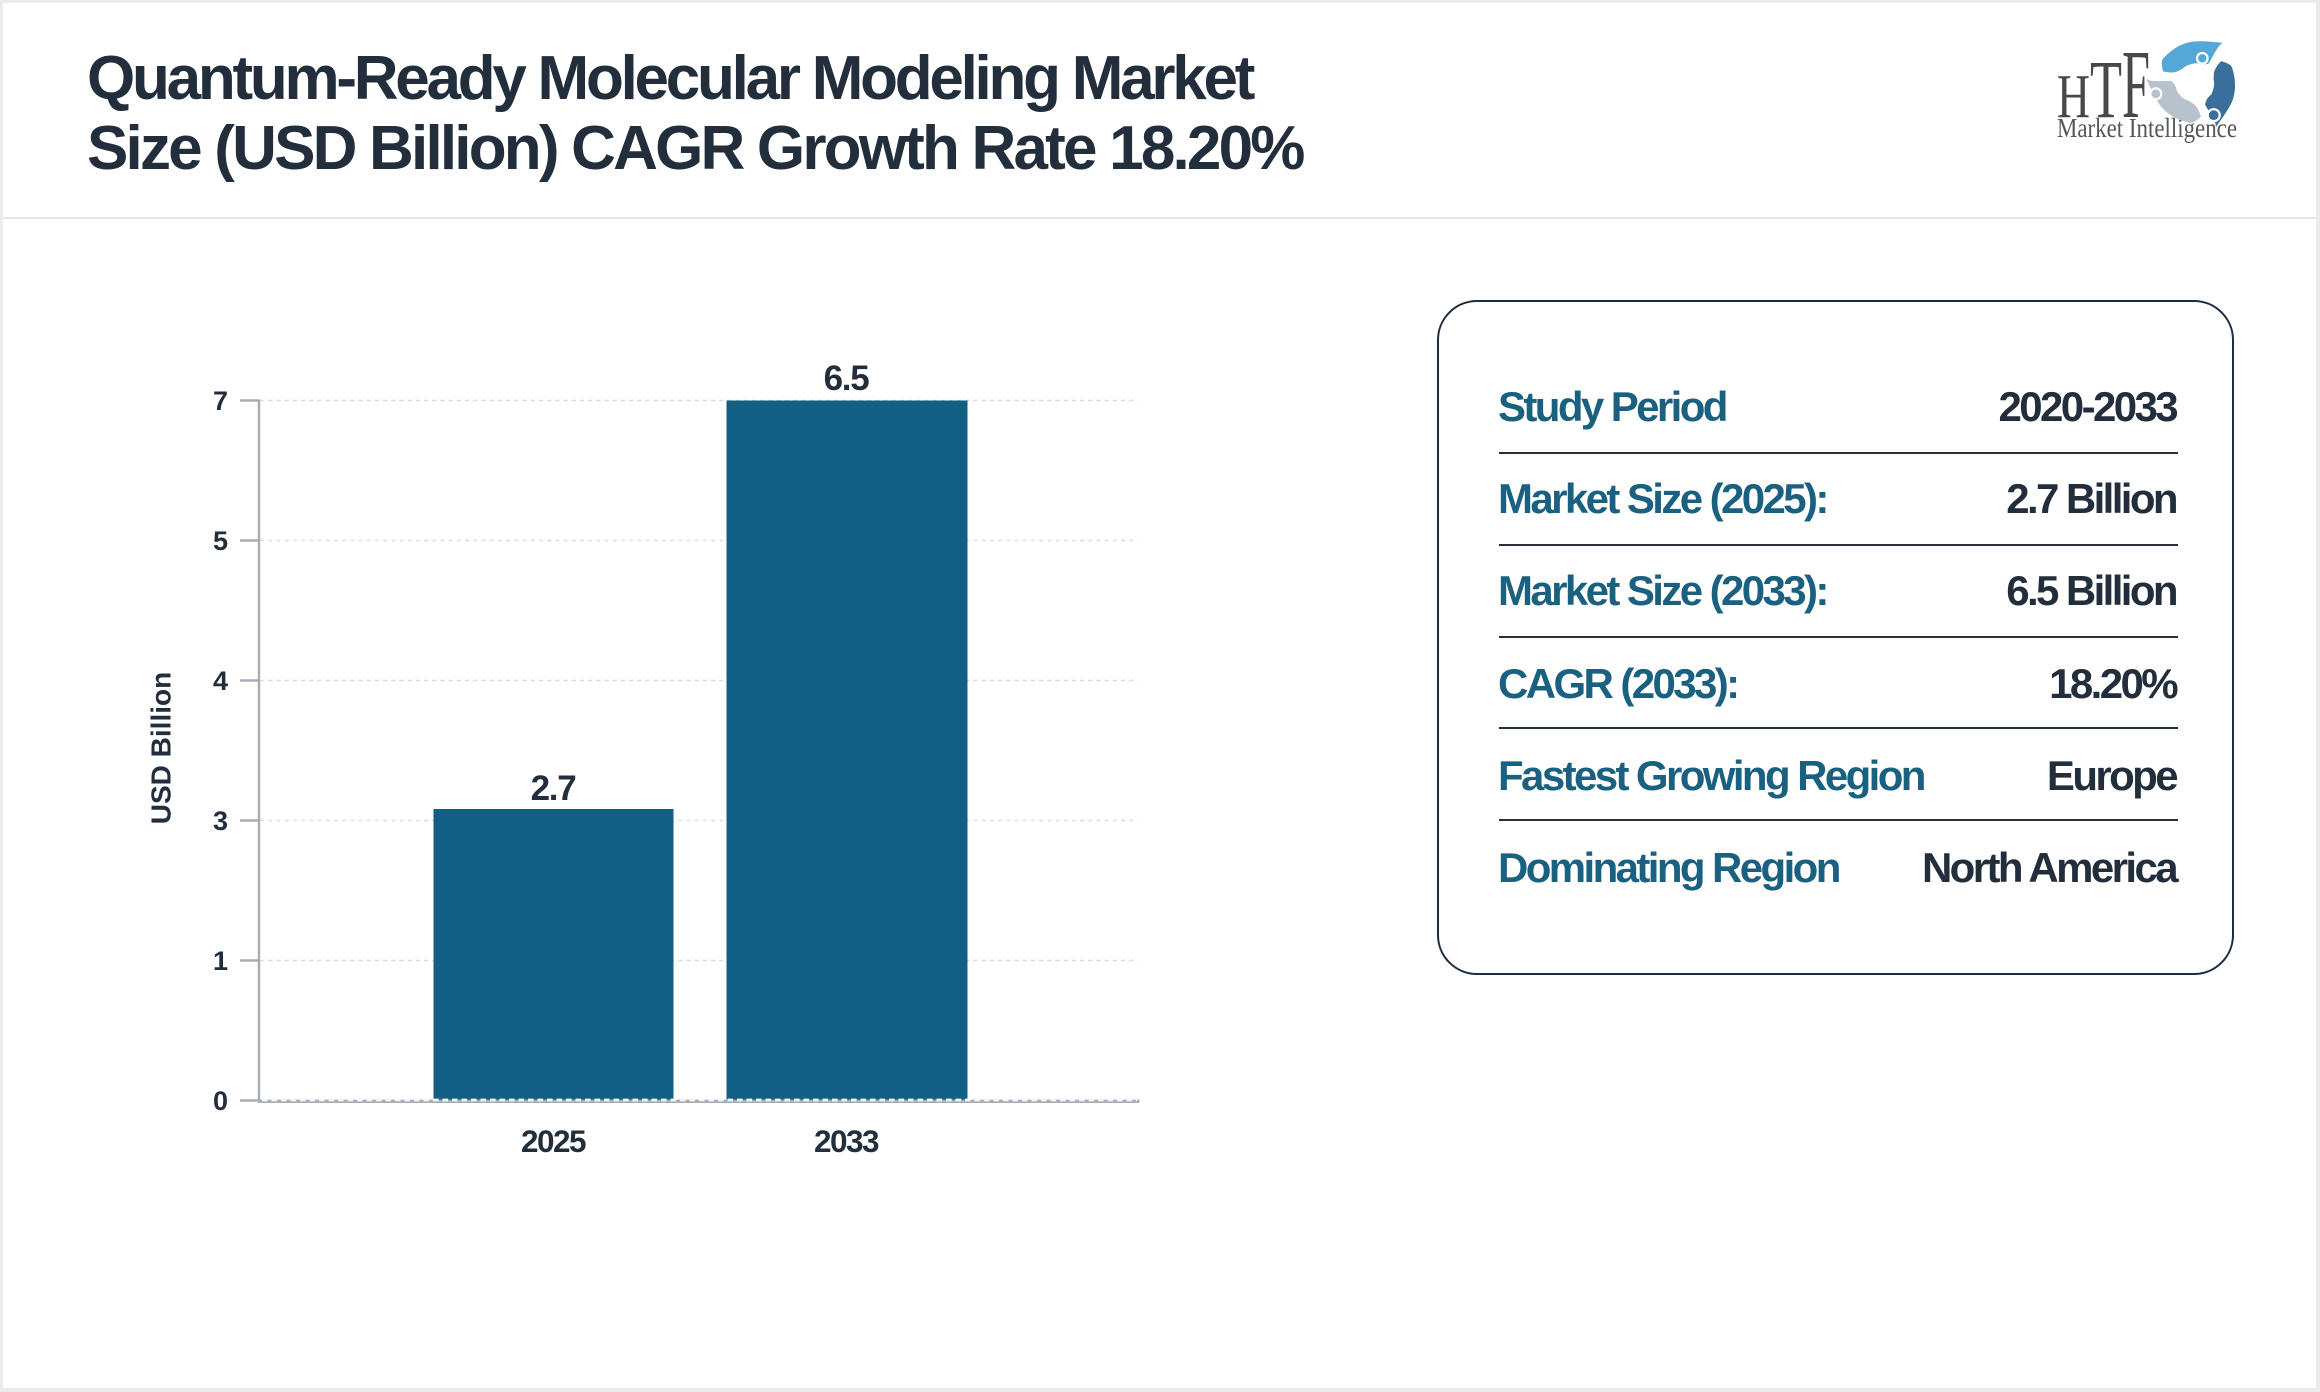 The height and width of the screenshot is (1392, 2320). I want to click on svg-text: 2033, so click(846, 1141).